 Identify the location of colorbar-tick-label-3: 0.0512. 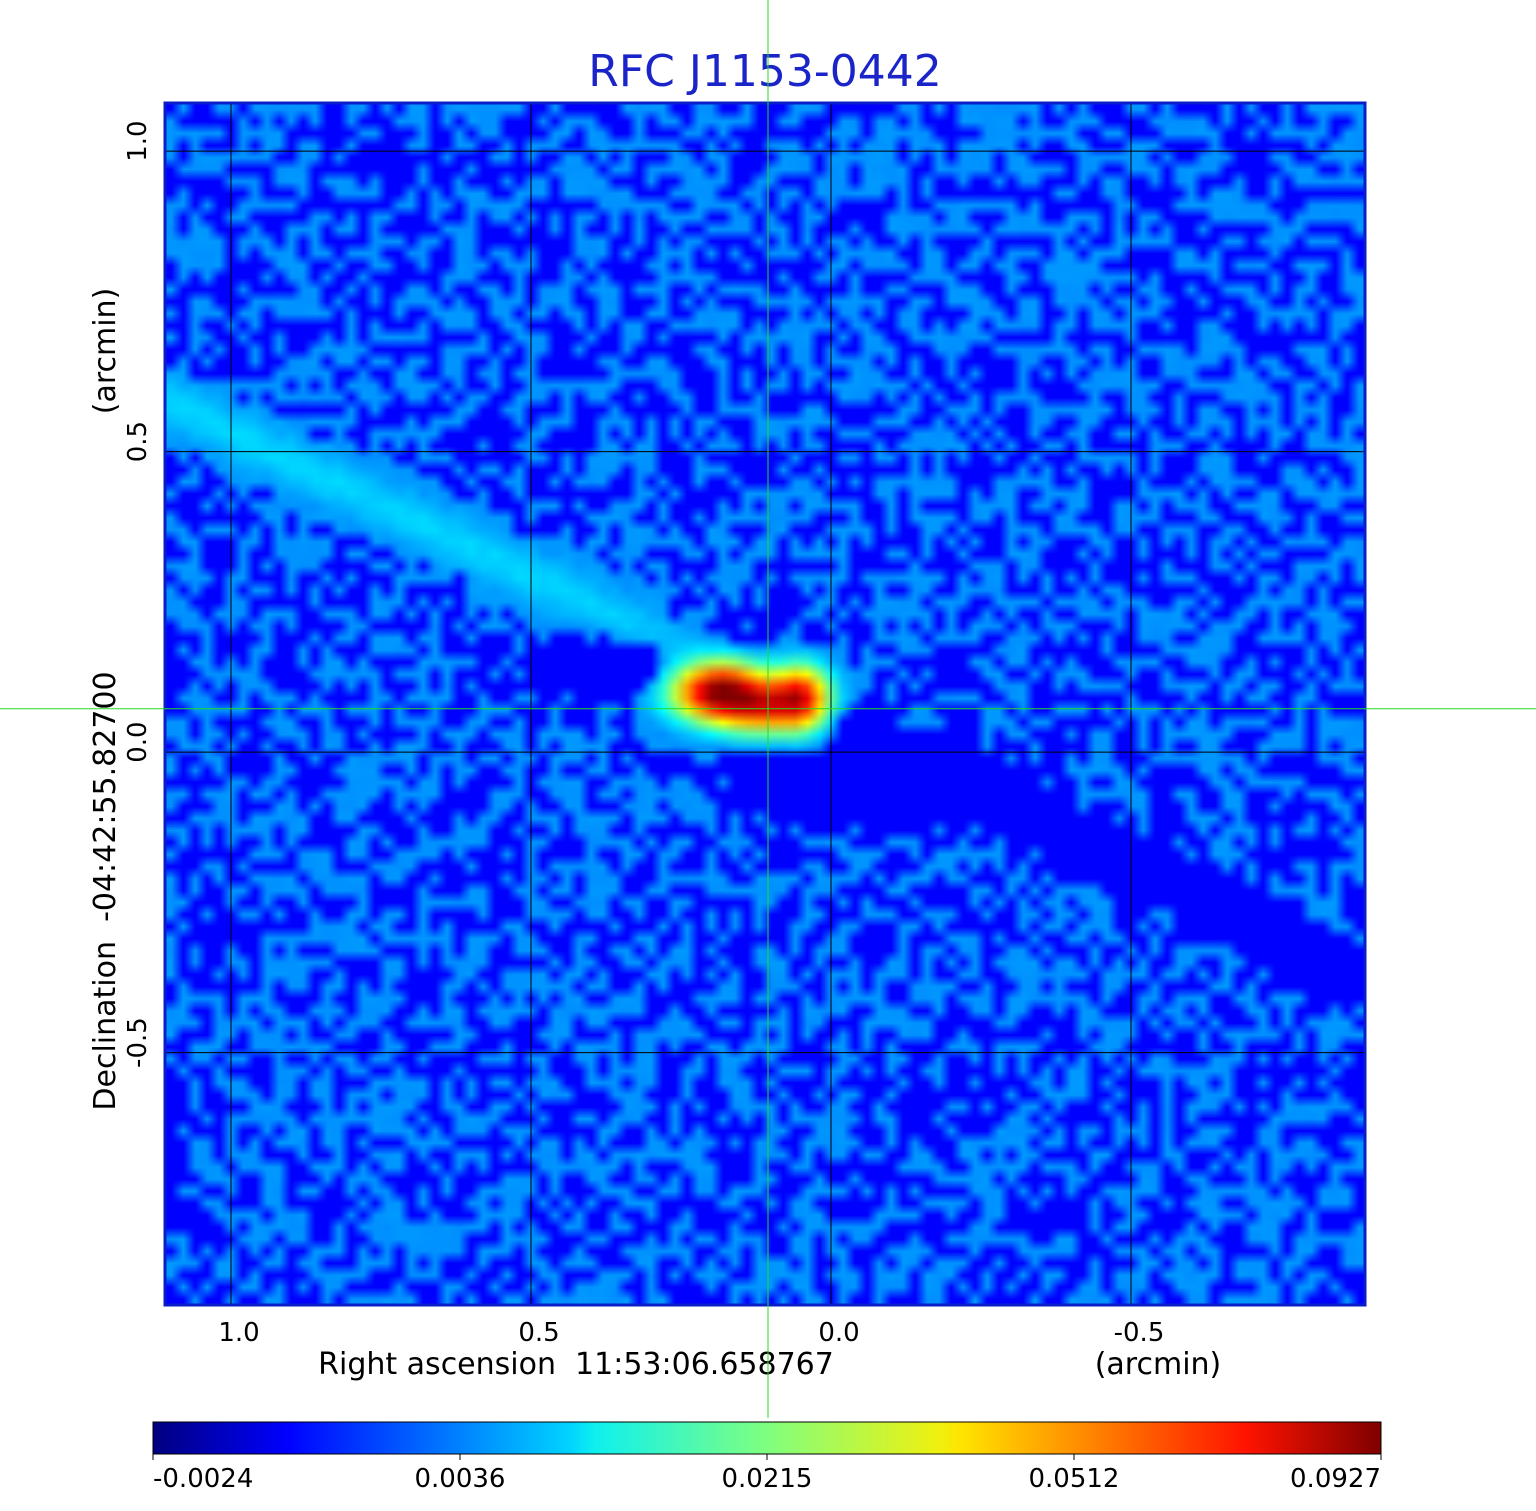
(1074, 1479).